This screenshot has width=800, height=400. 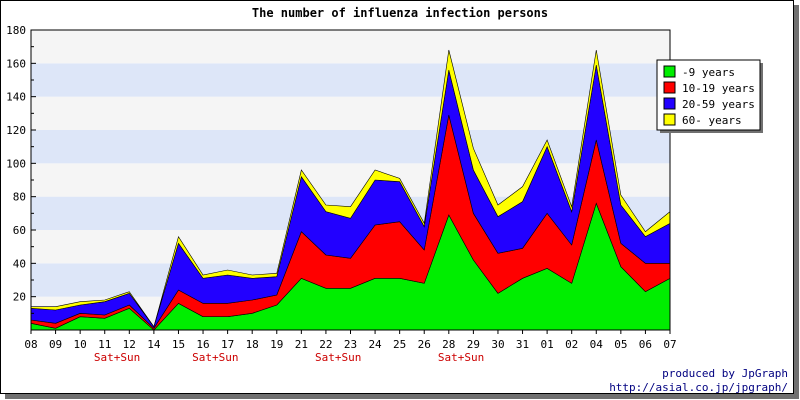 What do you see at coordinates (19, 197) in the screenshot?
I see `y-tick-label: 80` at bounding box center [19, 197].